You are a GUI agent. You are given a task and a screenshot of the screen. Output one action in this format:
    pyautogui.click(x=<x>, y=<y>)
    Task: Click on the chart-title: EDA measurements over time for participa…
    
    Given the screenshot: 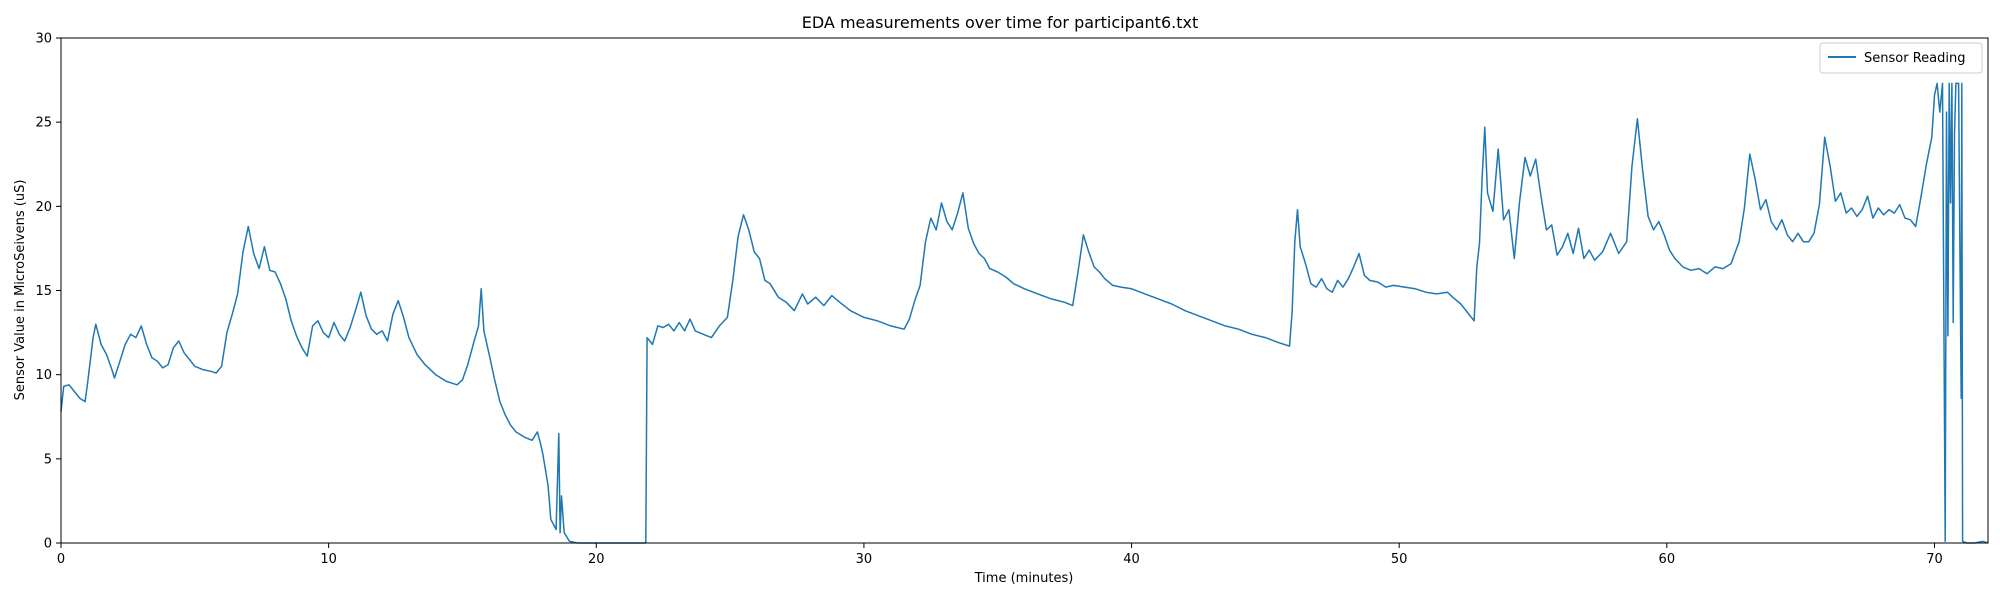 What is the action you would take?
    pyautogui.click(x=1000, y=22)
    